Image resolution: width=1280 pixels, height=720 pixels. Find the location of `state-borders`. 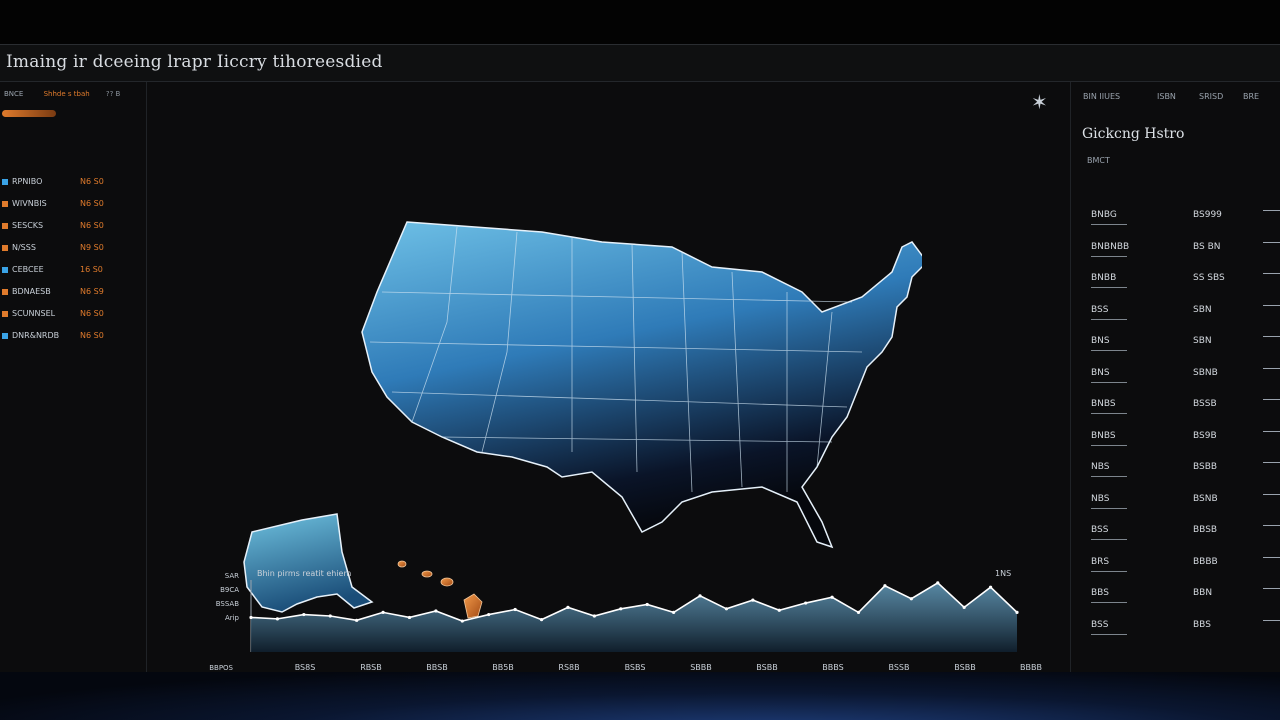

state-borders is located at coordinates (616, 359).